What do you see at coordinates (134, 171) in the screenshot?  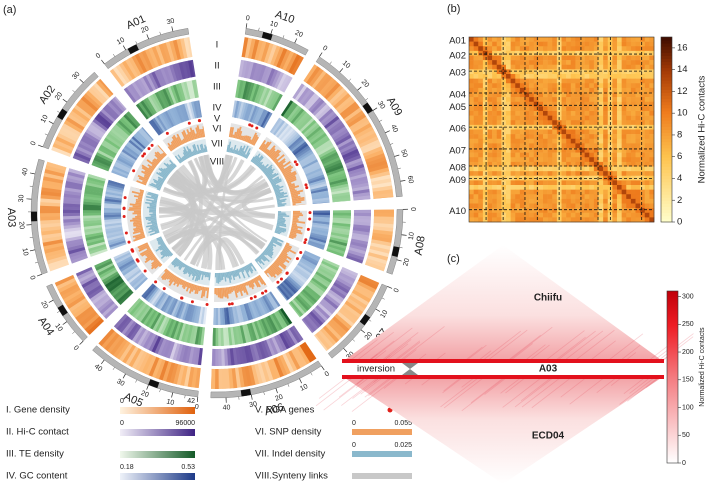 I see `rga-gene` at bounding box center [134, 171].